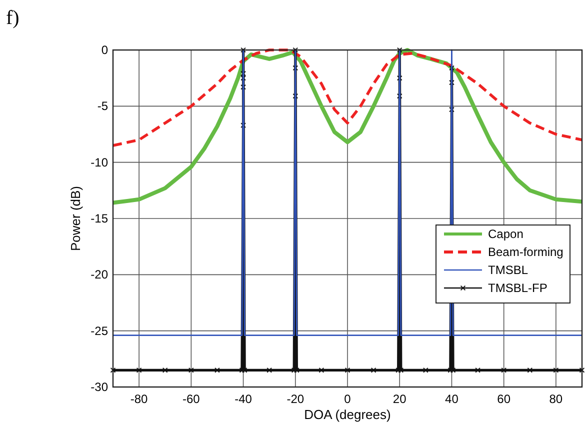  I want to click on y-tick-label: -25, so click(99, 331).